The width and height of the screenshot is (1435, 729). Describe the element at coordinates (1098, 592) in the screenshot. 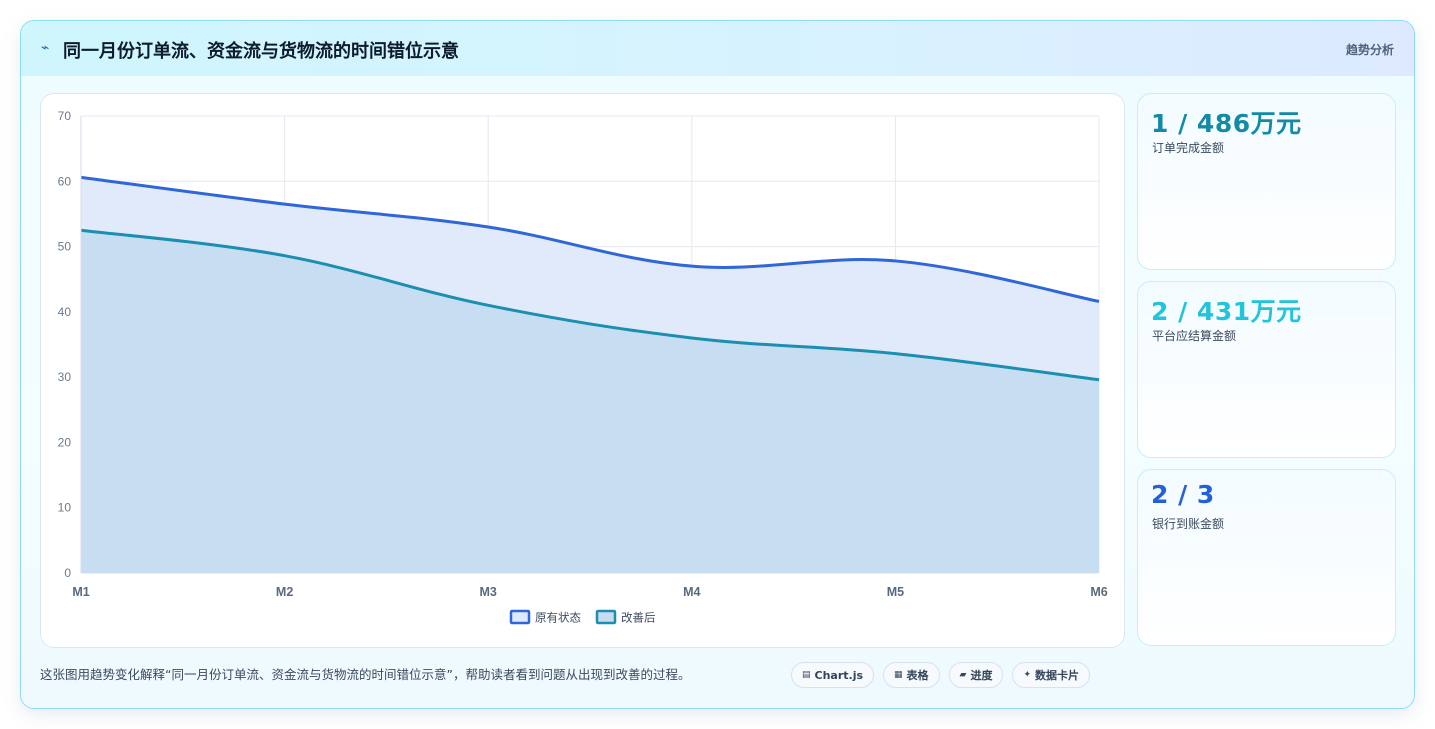

I see `x-tick-label: M6` at that location.